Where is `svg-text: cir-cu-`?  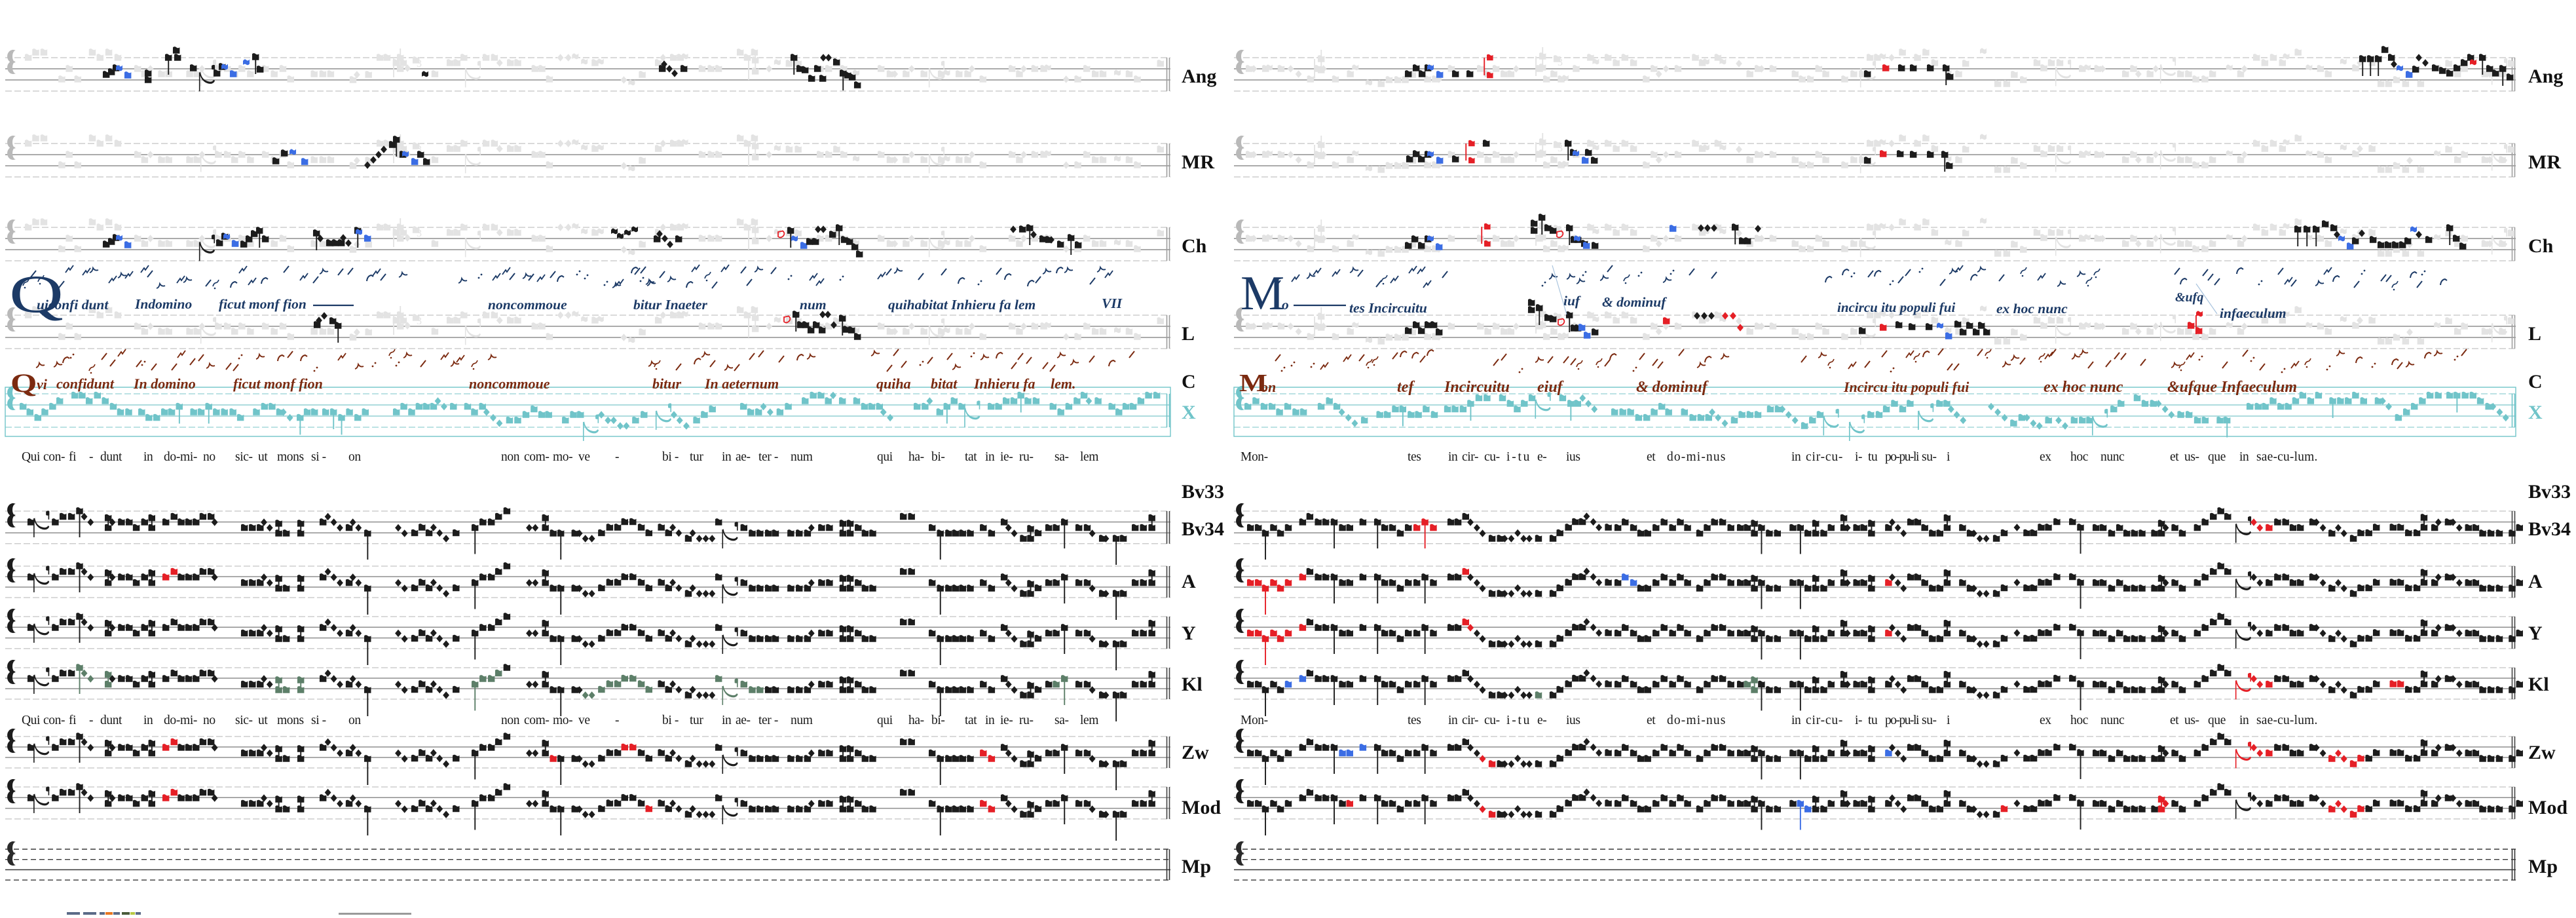
svg-text: cir-cu- is located at coordinates (1824, 457).